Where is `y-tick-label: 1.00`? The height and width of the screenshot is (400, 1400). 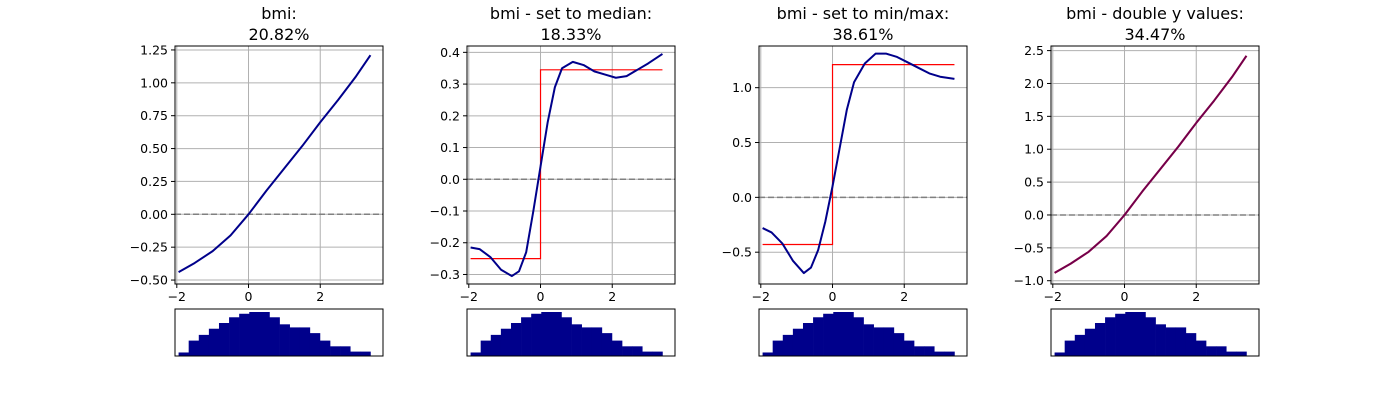 y-tick-label: 1.00 is located at coordinates (154, 82).